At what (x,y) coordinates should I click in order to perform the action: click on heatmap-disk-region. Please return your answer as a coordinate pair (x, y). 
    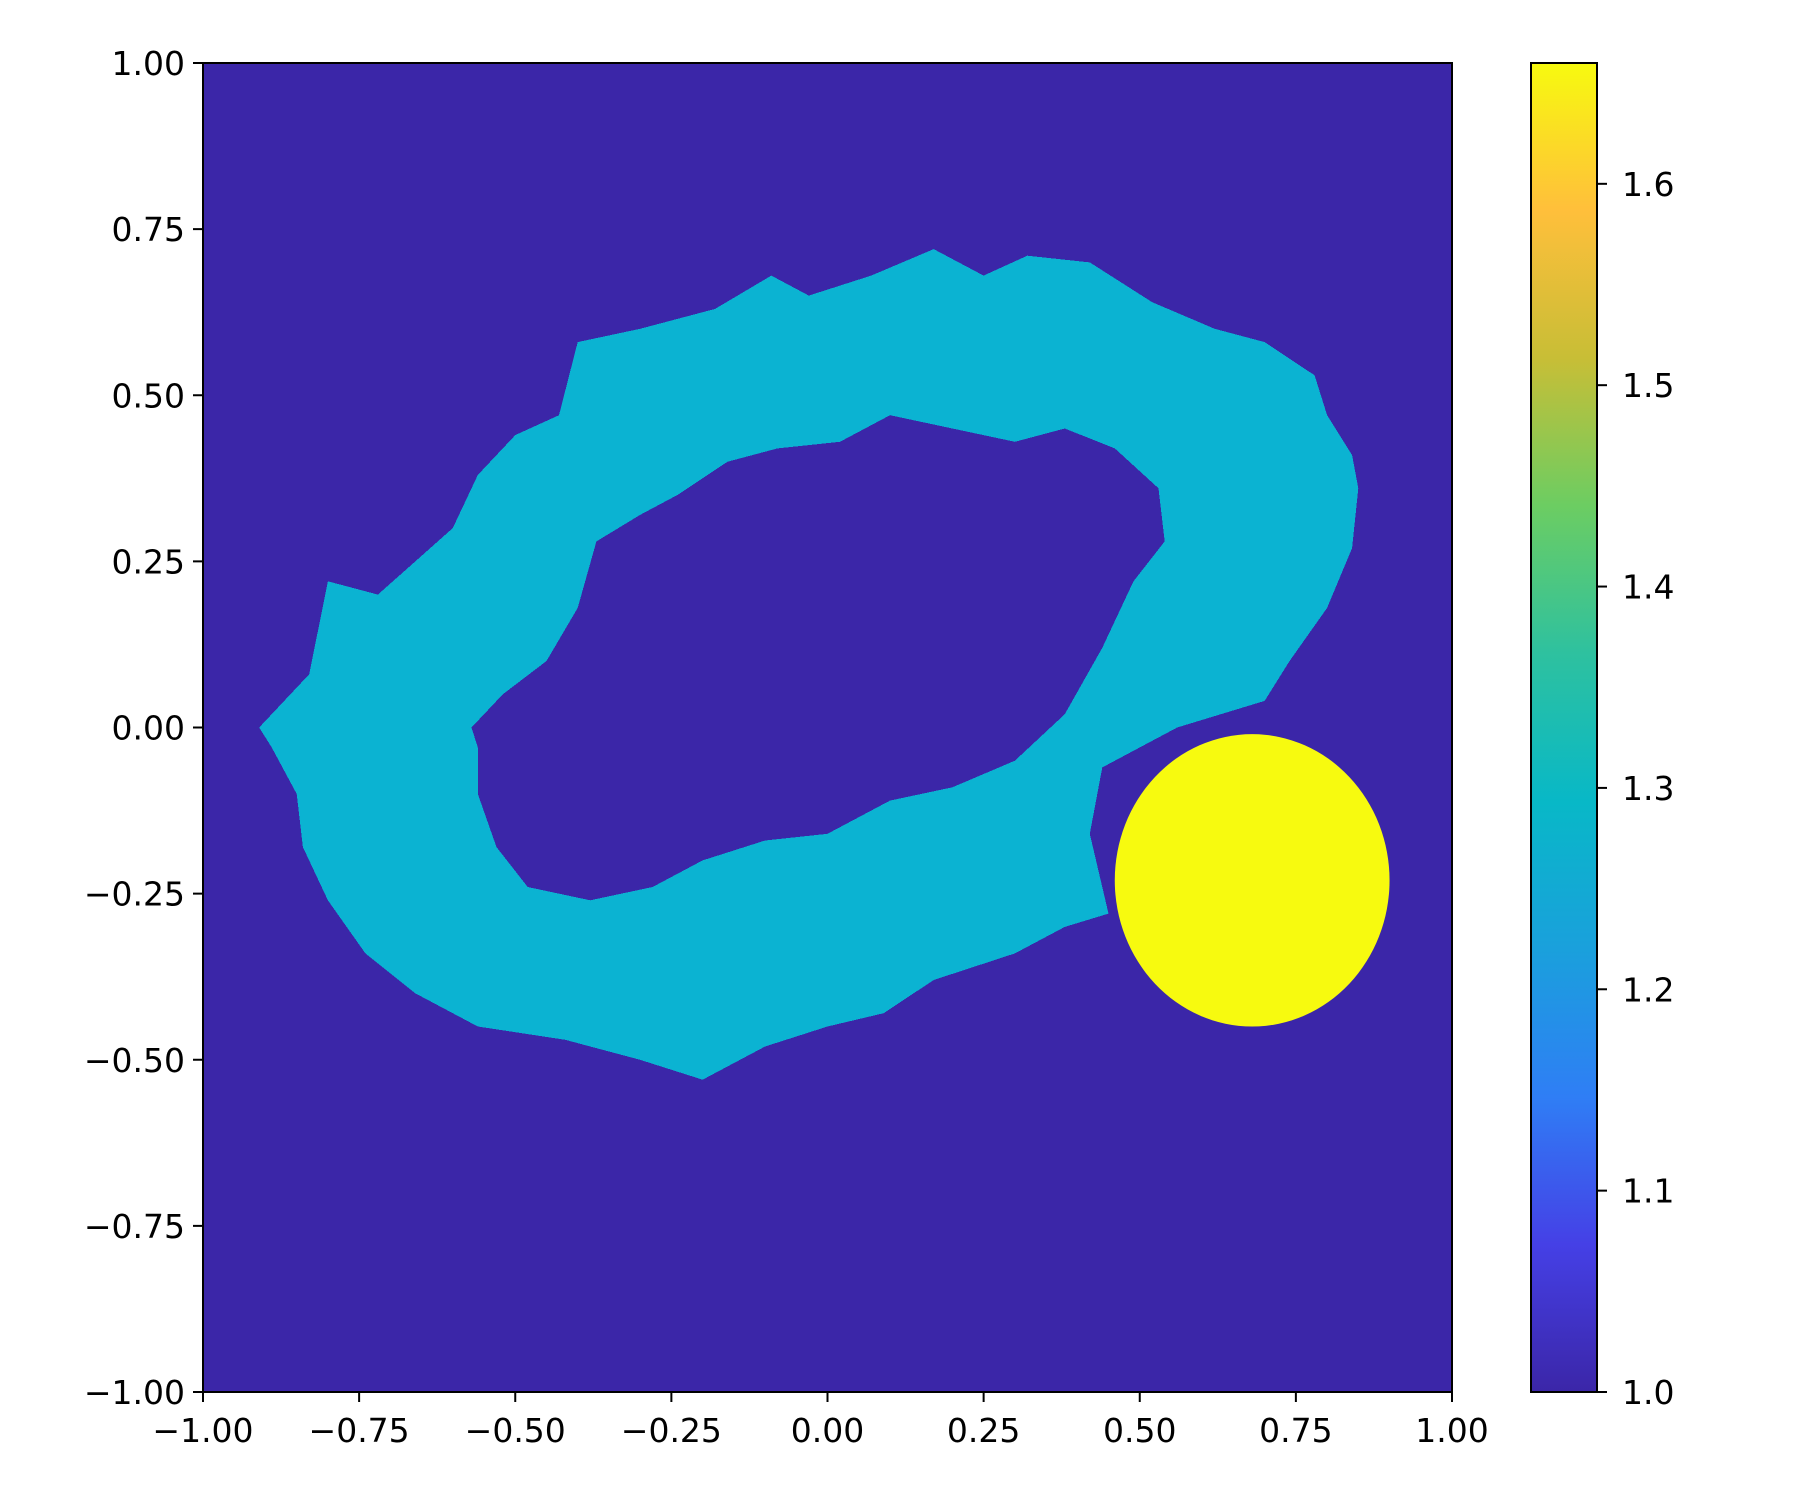
    Looking at the image, I should click on (1252, 880).